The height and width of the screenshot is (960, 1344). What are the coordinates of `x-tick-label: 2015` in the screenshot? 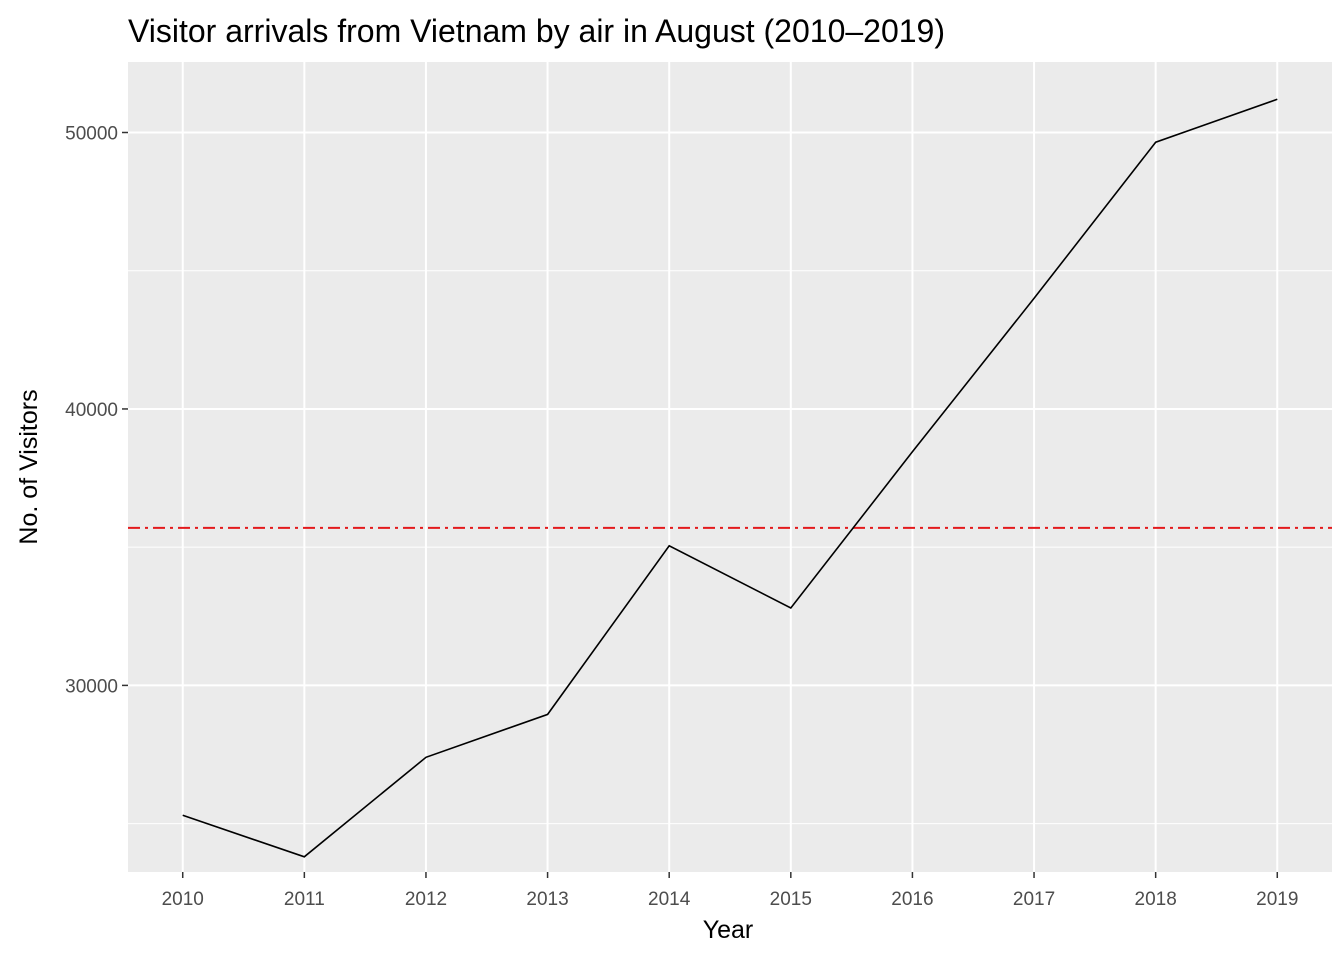 It's located at (791, 899).